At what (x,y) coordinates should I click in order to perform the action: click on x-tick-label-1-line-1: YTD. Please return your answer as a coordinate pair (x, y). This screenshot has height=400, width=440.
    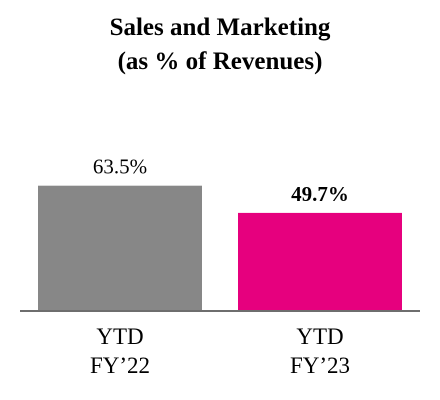
    Looking at the image, I should click on (119, 336).